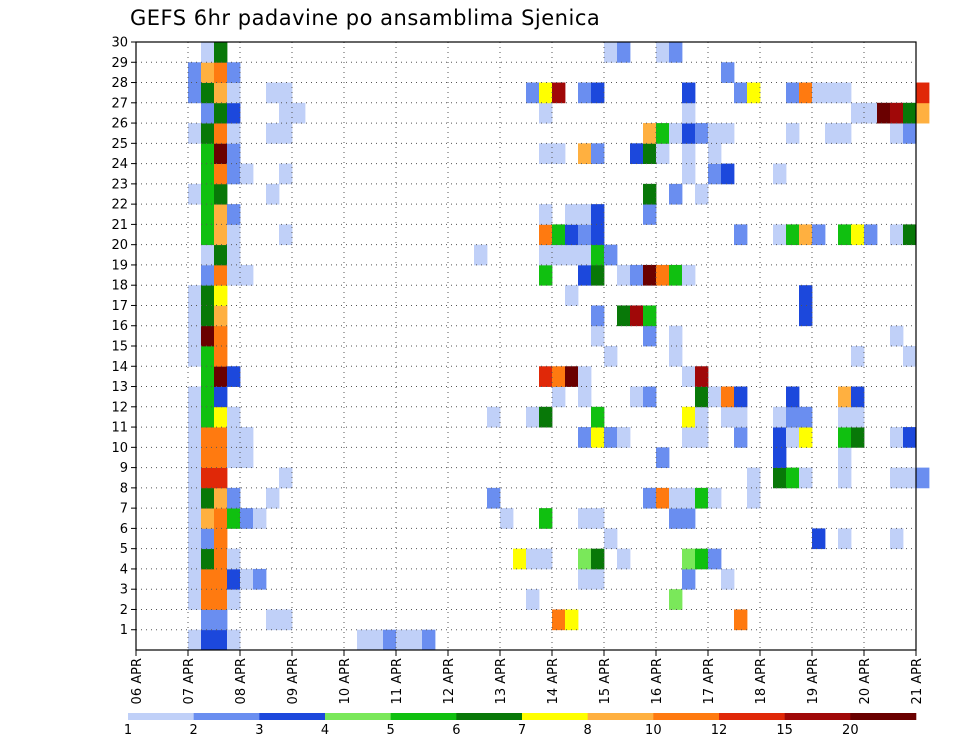  What do you see at coordinates (761, 681) in the screenshot?
I see `x-tick-label: 18 APR` at bounding box center [761, 681].